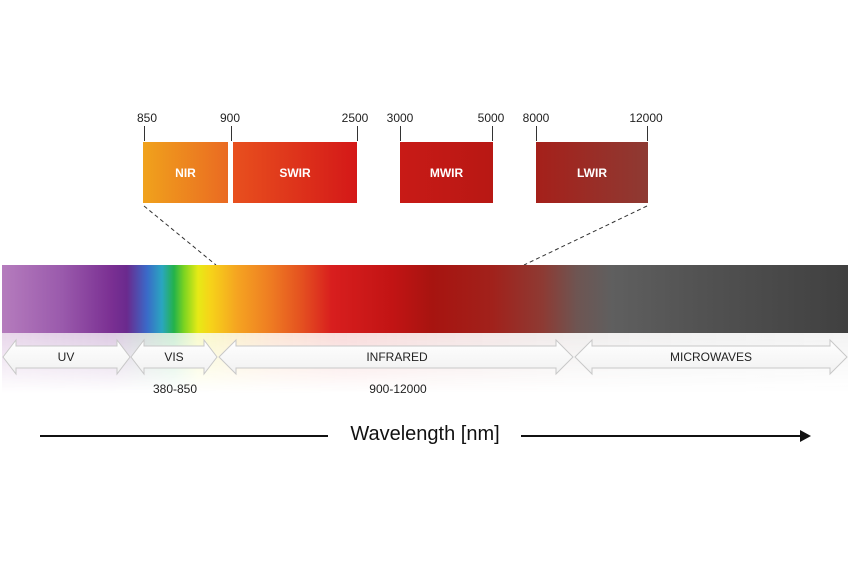 The width and height of the screenshot is (850, 566). What do you see at coordinates (184, 436) in the screenshot?
I see `axis-line-left` at bounding box center [184, 436].